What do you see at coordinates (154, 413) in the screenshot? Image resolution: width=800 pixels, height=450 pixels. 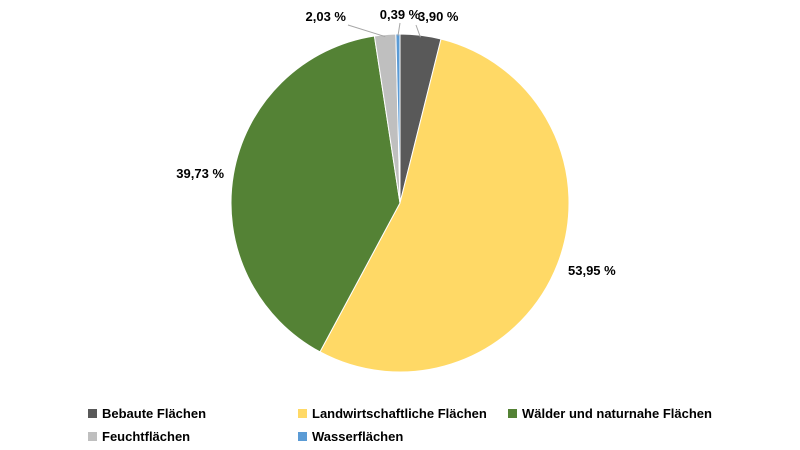 I see `legend-label-bebaute-flaechen: Bebaute Flächen` at bounding box center [154, 413].